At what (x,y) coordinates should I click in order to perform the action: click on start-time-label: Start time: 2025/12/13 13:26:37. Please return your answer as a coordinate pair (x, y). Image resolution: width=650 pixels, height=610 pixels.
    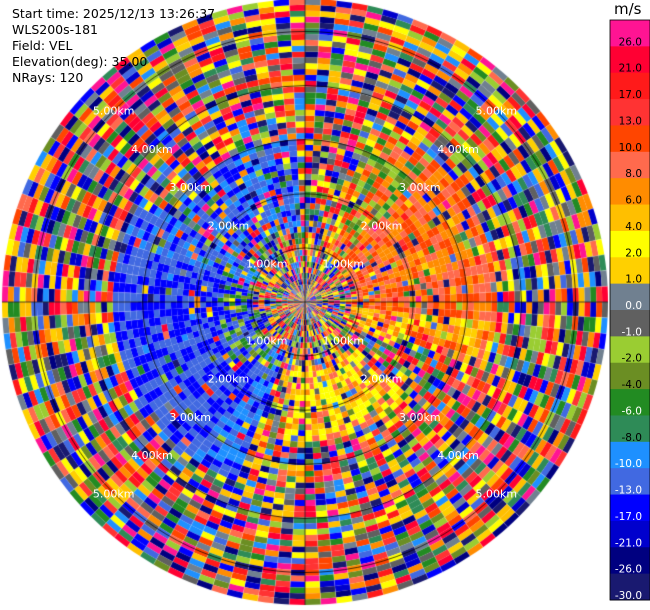
    Looking at the image, I should click on (114, 13).